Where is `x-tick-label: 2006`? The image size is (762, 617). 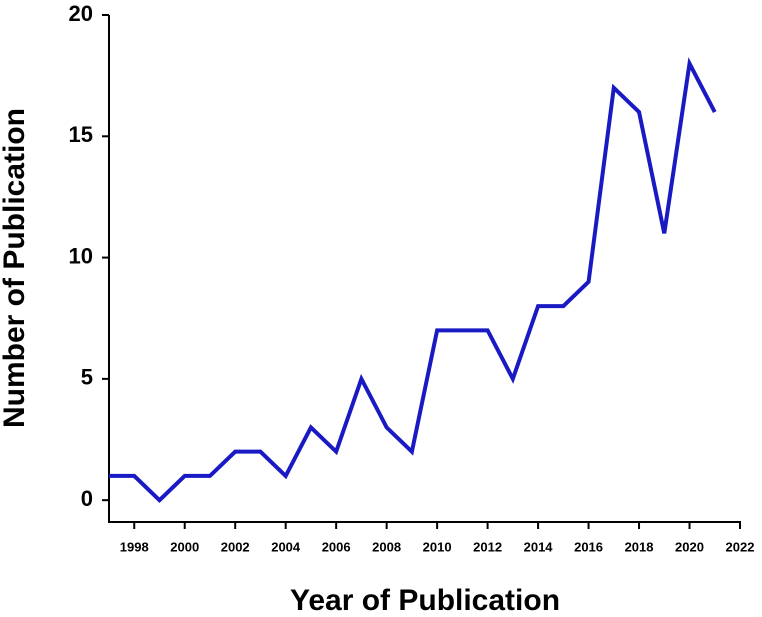 x-tick-label: 2006 is located at coordinates (336, 546).